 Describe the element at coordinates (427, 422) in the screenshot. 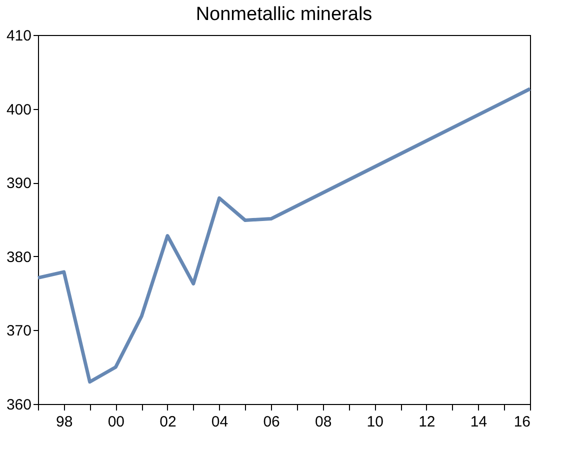

I see `x-tick-label: 12` at that location.